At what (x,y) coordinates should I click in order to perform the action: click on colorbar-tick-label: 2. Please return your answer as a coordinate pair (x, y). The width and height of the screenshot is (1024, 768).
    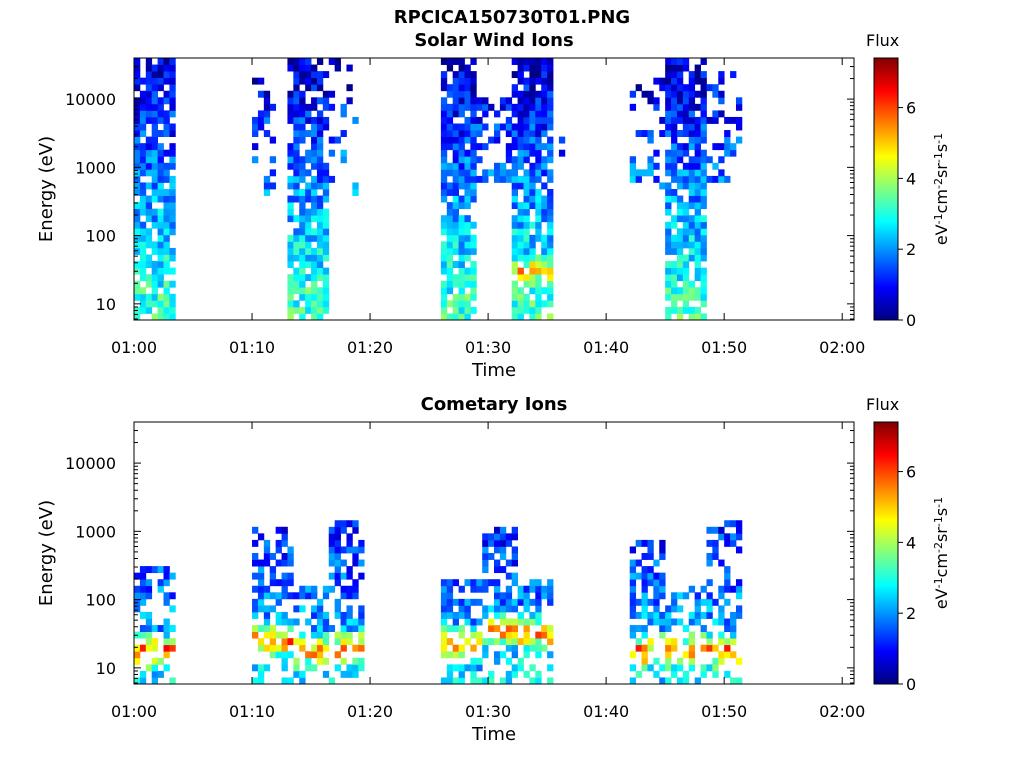
    Looking at the image, I should click on (911, 249).